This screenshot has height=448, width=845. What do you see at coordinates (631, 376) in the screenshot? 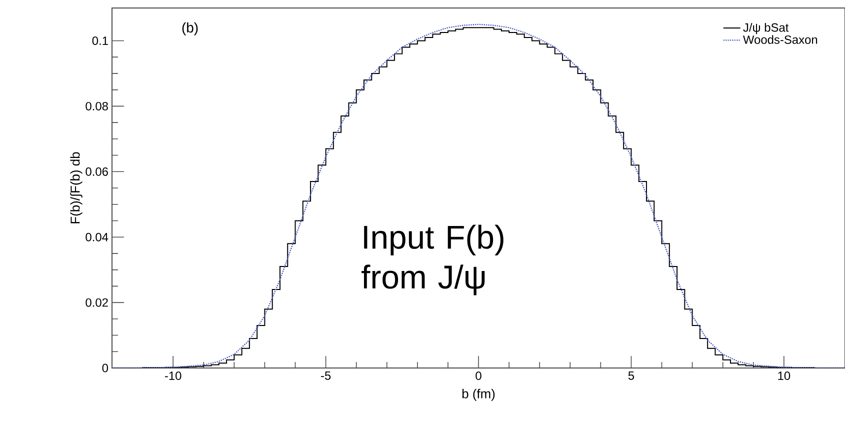
I see `x-tick-label: 5` at bounding box center [631, 376].